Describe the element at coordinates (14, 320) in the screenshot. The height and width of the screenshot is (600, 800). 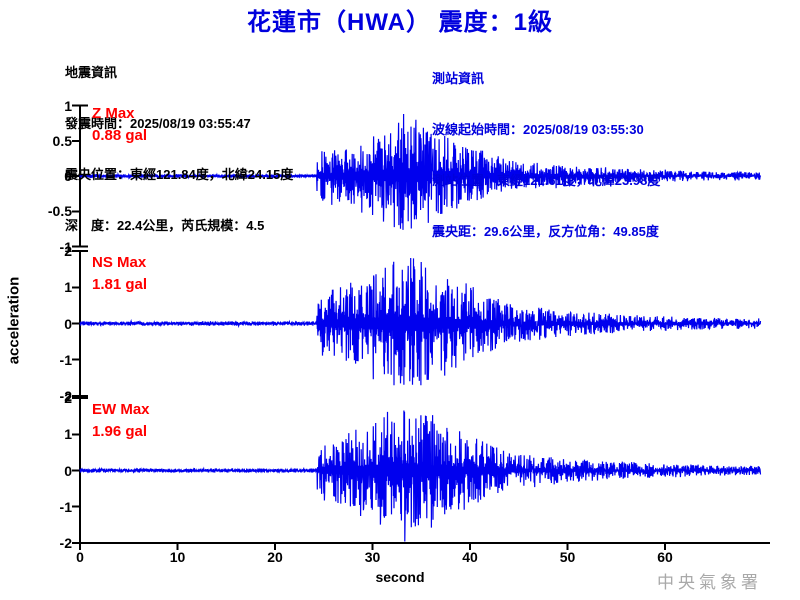
I see `y-axis-title: acceleration` at that location.